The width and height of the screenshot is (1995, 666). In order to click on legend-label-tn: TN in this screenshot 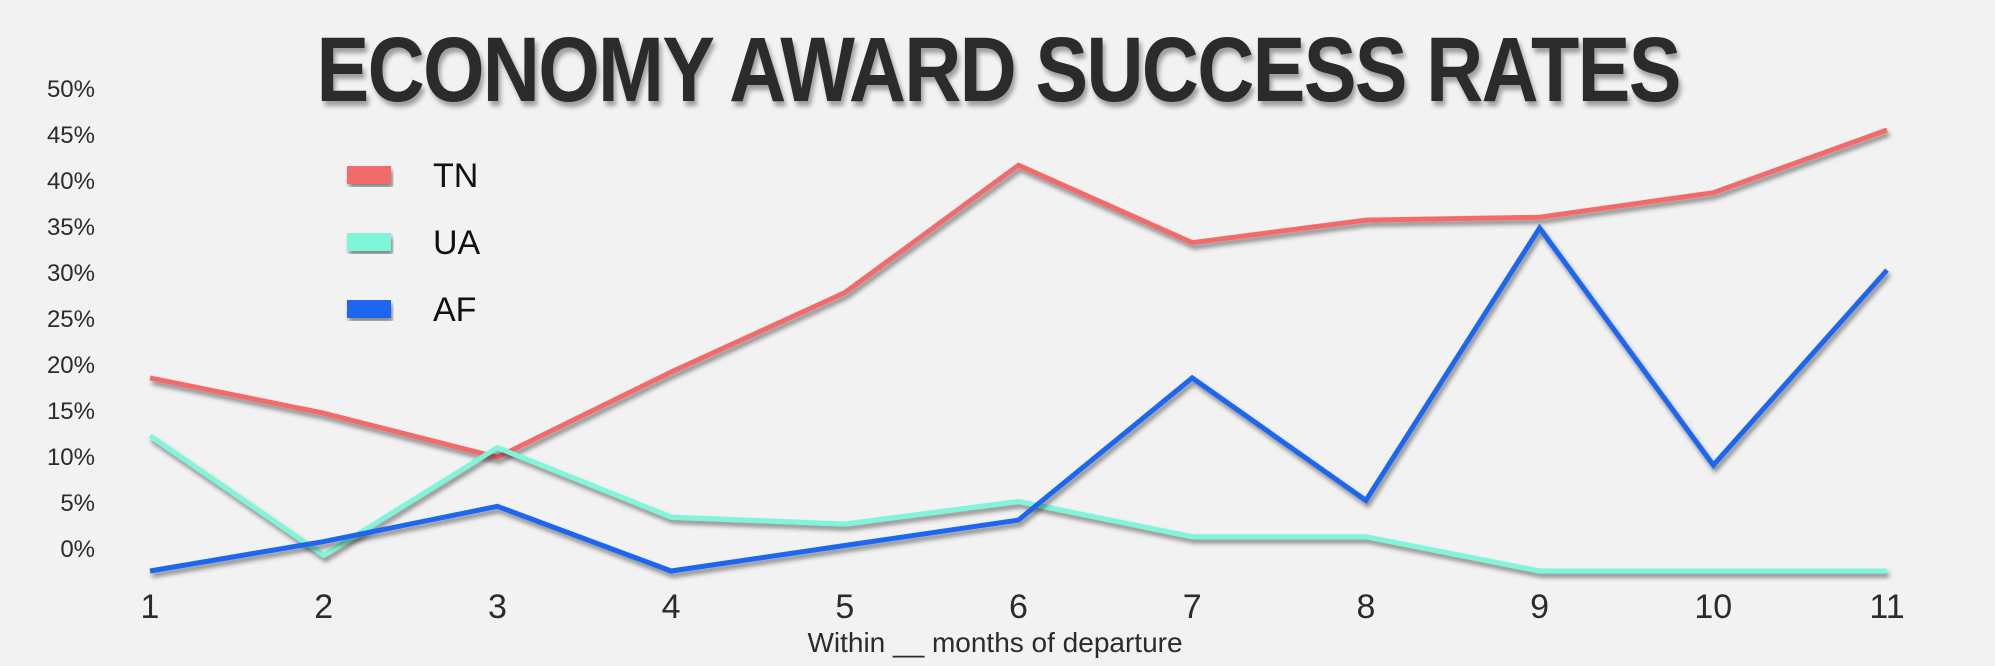, I will do `click(455, 176)`.